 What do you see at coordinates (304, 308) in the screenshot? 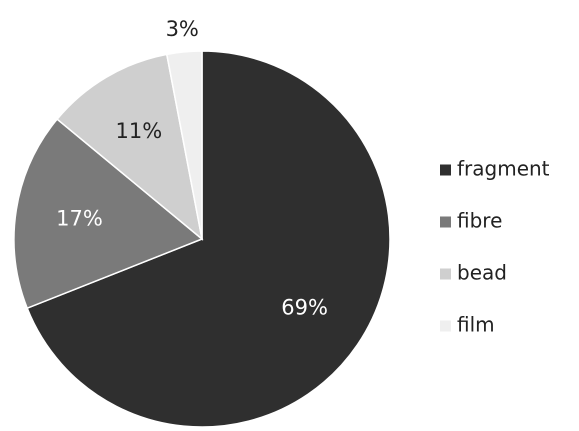
I see `data-label-fragment: 69%` at bounding box center [304, 308].